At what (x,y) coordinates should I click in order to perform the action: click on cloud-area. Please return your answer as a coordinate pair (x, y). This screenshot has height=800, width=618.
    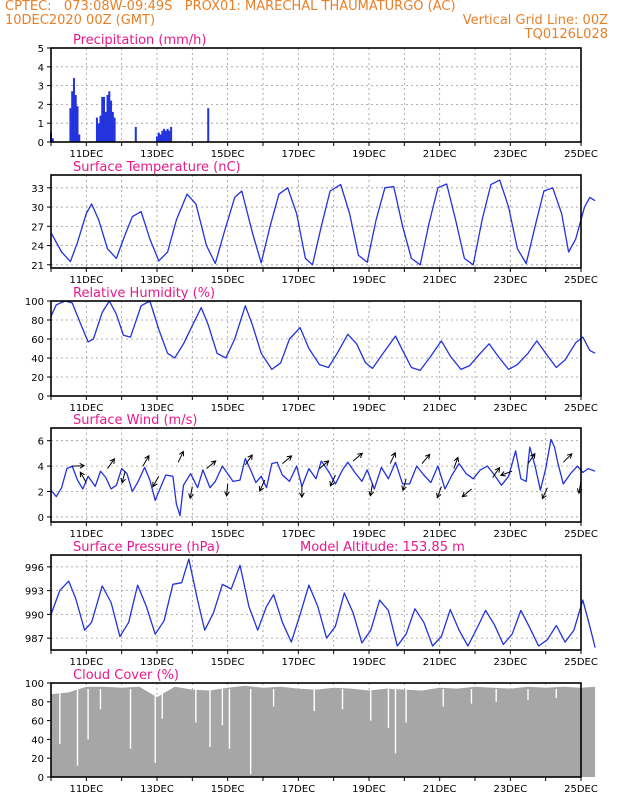
    Looking at the image, I should click on (323, 731).